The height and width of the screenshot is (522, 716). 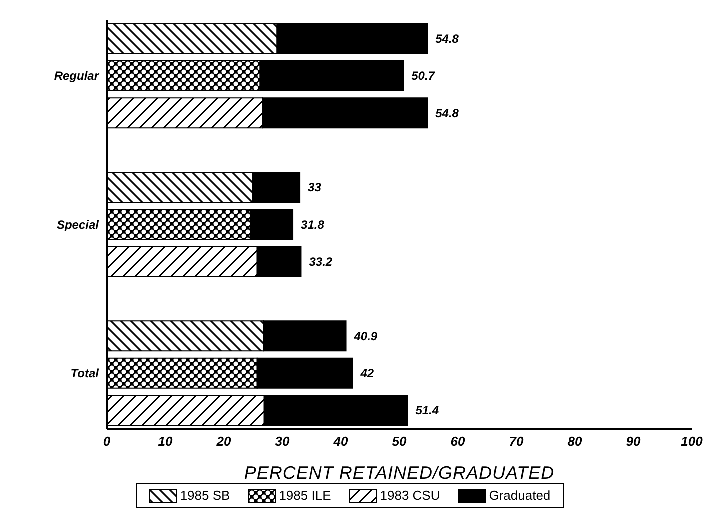 I want to click on y-tick-label: Regular, so click(x=77, y=76).